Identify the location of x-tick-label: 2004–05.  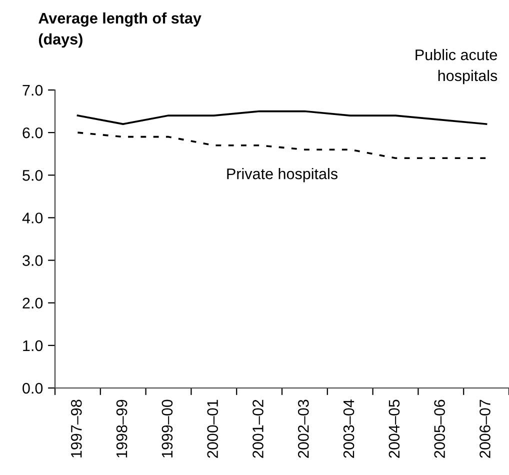
(394, 429).